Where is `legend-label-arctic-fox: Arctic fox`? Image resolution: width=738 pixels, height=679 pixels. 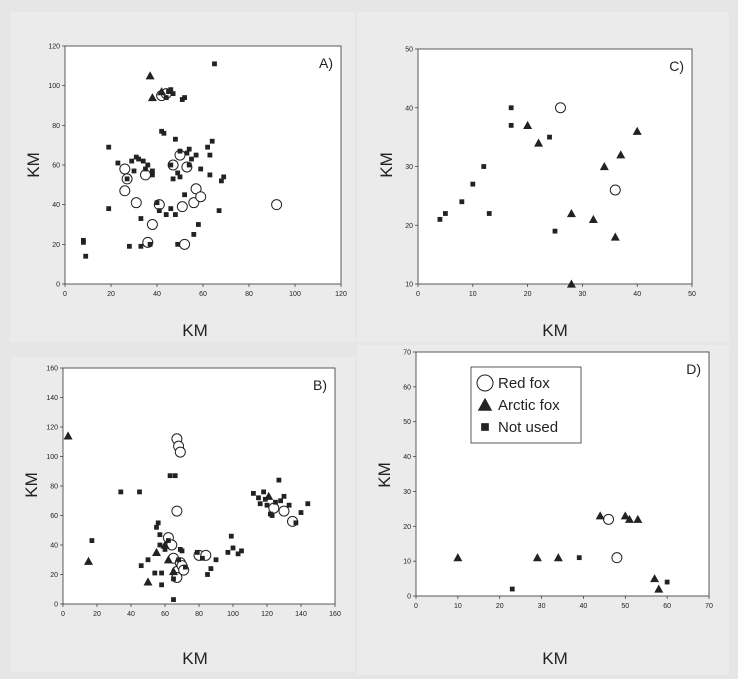
legend-label-arctic-fox: Arctic fox is located at coordinates (529, 405).